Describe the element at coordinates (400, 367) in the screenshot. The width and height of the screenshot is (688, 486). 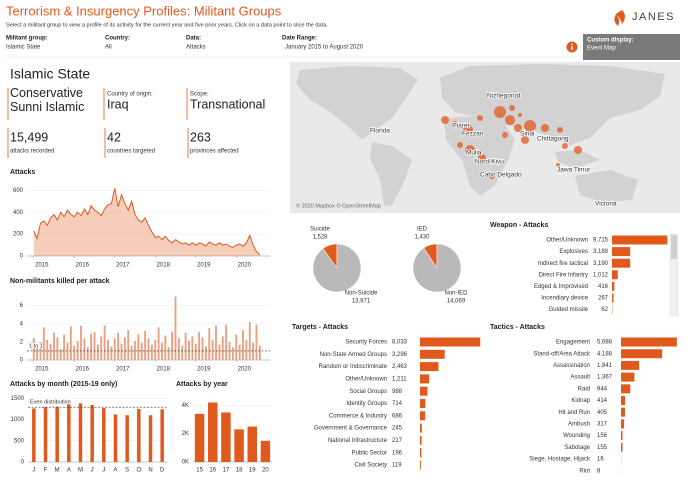
I see `value-label: 2,463` at that location.